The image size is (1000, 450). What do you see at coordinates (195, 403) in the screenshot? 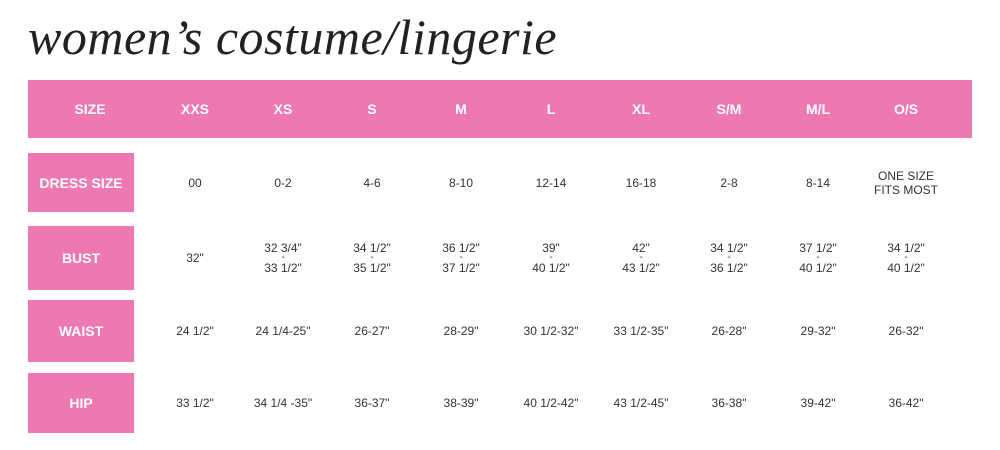
I see `table-cell: 33 1/2"` at bounding box center [195, 403].